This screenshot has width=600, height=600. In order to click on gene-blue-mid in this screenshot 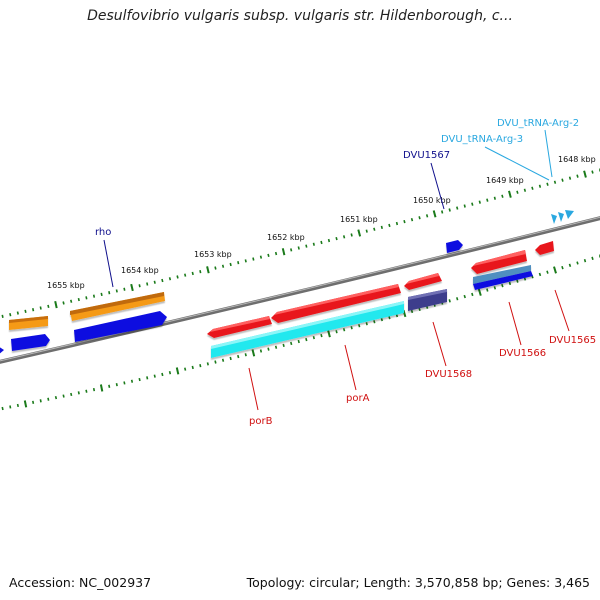, I will do `click(120, 326)`.